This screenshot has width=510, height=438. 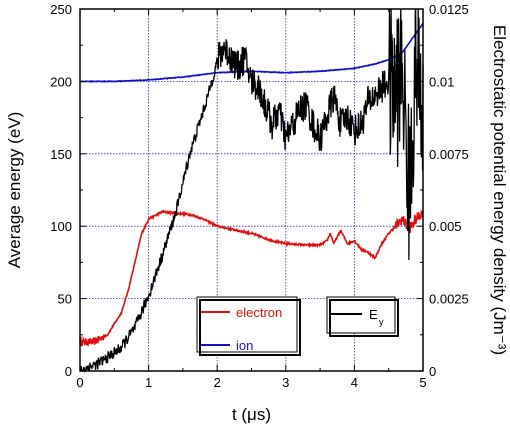 What do you see at coordinates (354, 382) in the screenshot?
I see `x-tick-label: 4` at bounding box center [354, 382].